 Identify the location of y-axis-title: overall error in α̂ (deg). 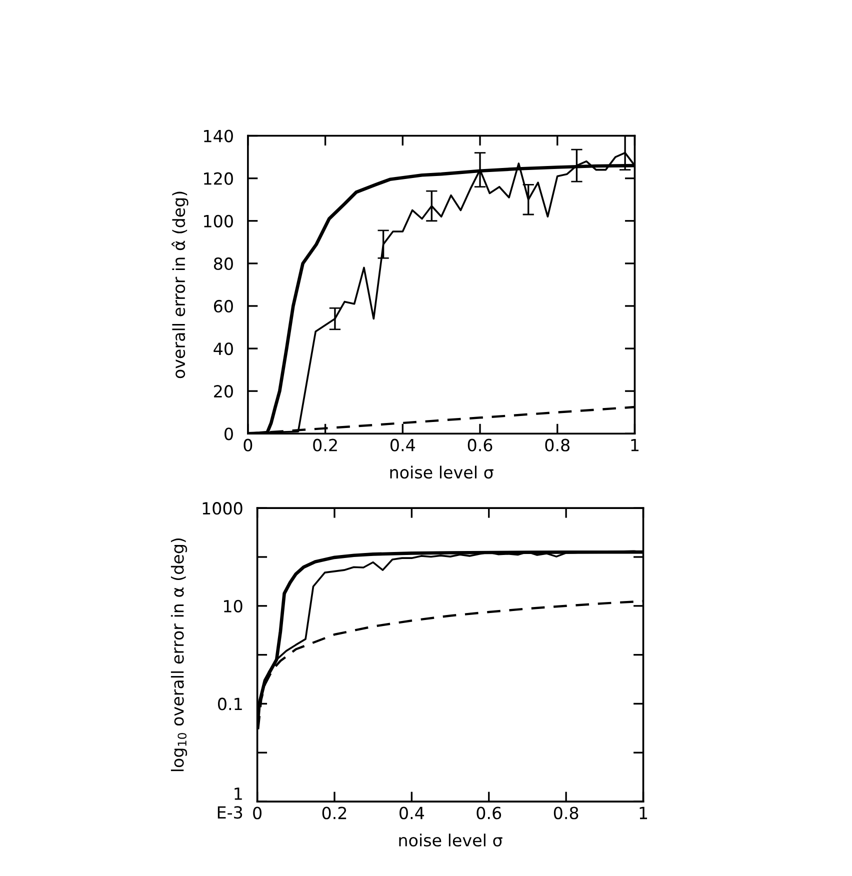
(180, 285).